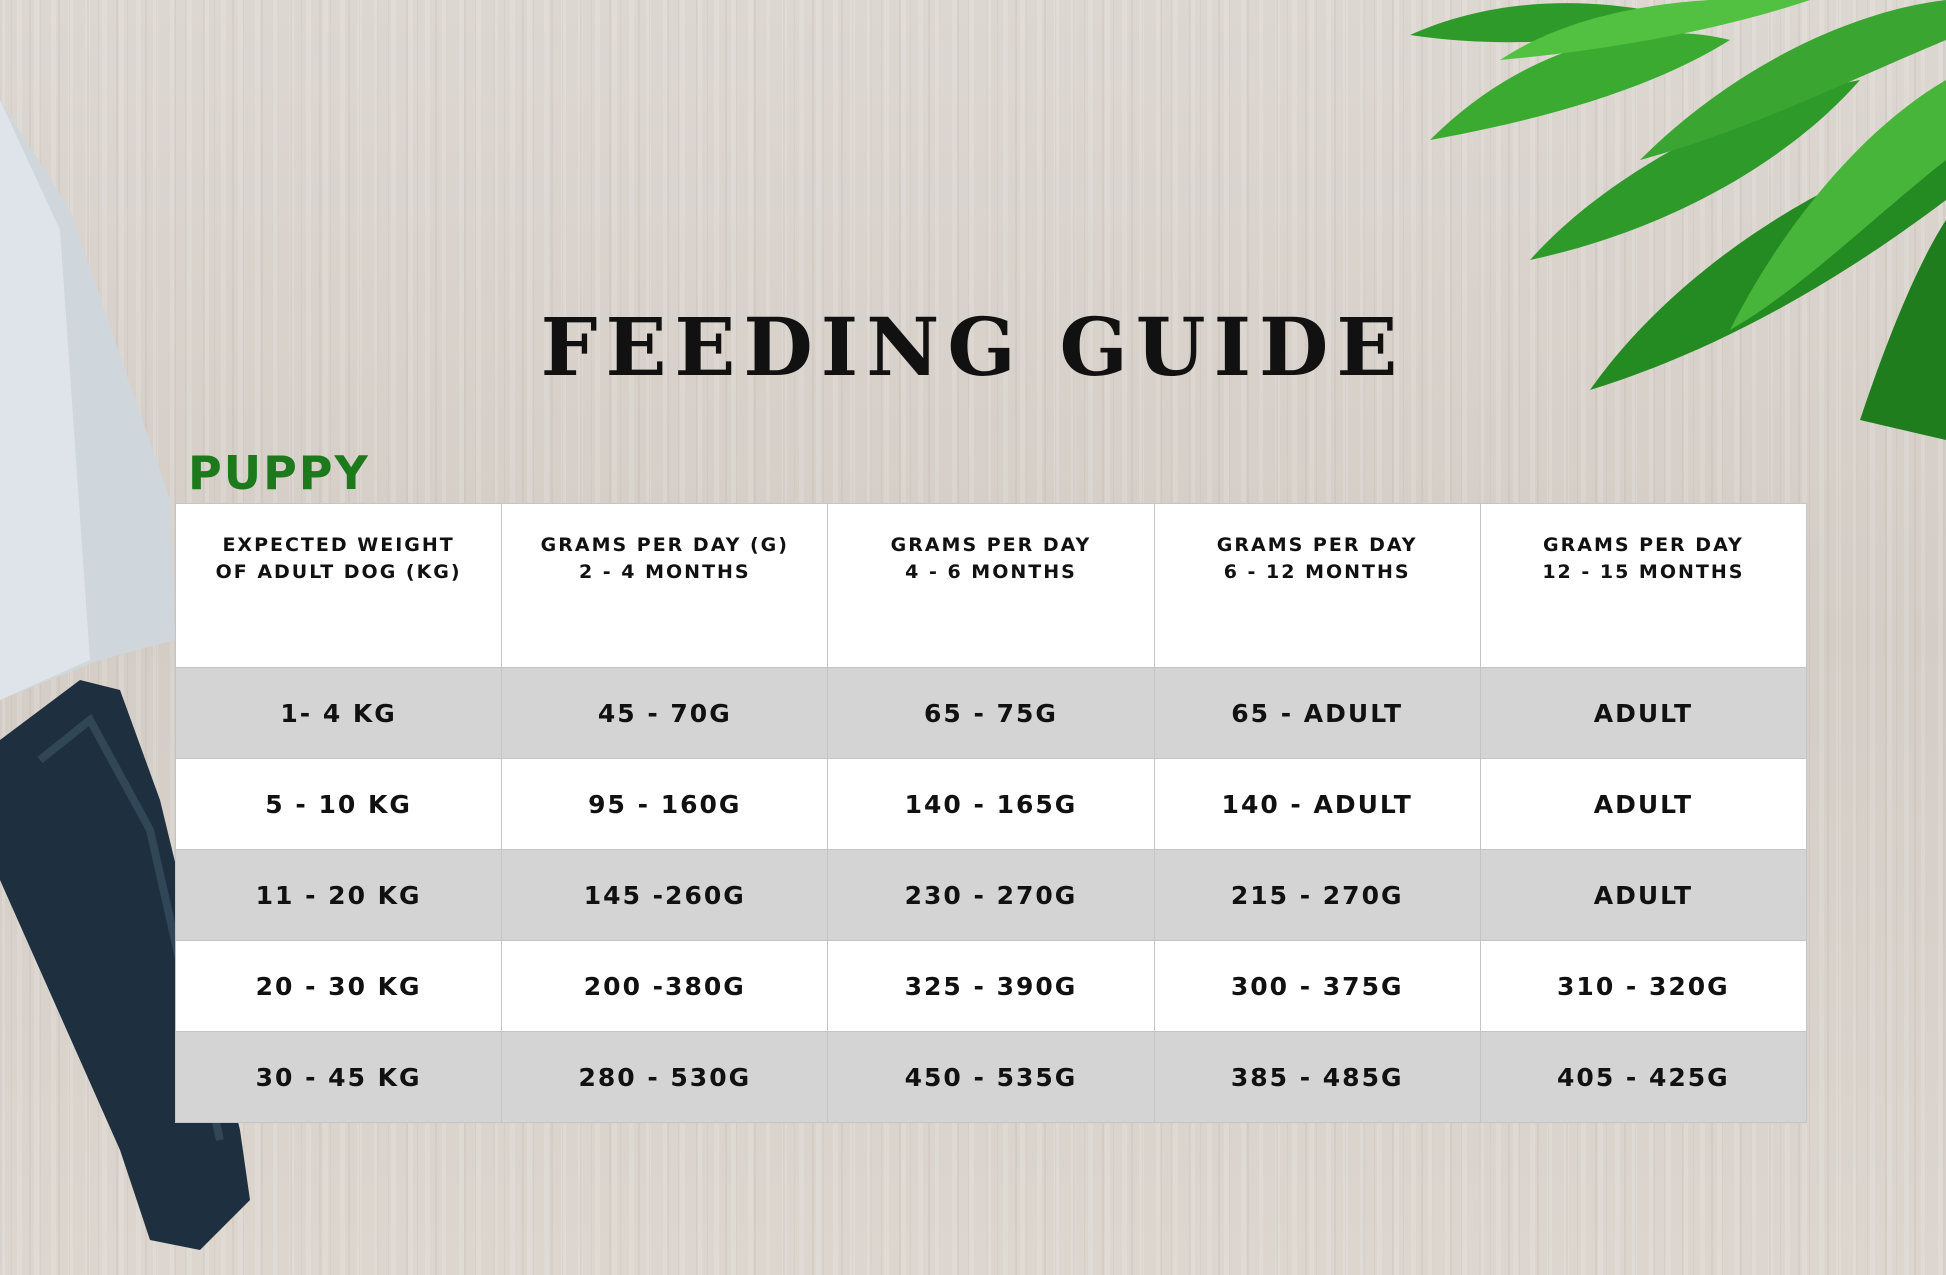 Image resolution: width=1946 pixels, height=1275 pixels. Describe the element at coordinates (1317, 986) in the screenshot. I see `table-cell: 300 - 375G` at that location.